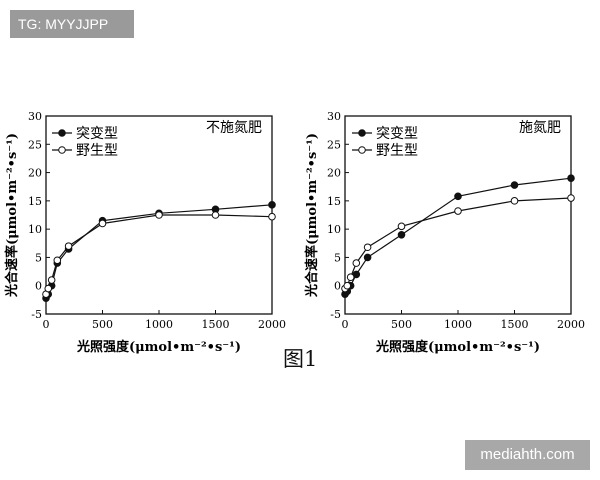  Describe the element at coordinates (527, 455) in the screenshot. I see `watermark-bottom: mediahth.com` at that location.